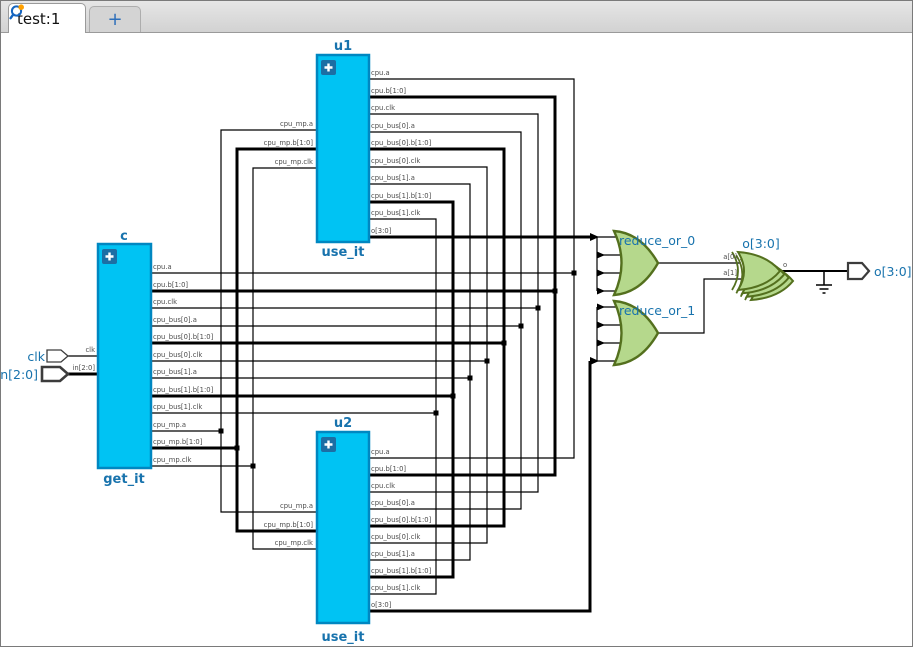 The height and width of the screenshot is (647, 913). I want to click on module-type-c: get_it, so click(124, 479).